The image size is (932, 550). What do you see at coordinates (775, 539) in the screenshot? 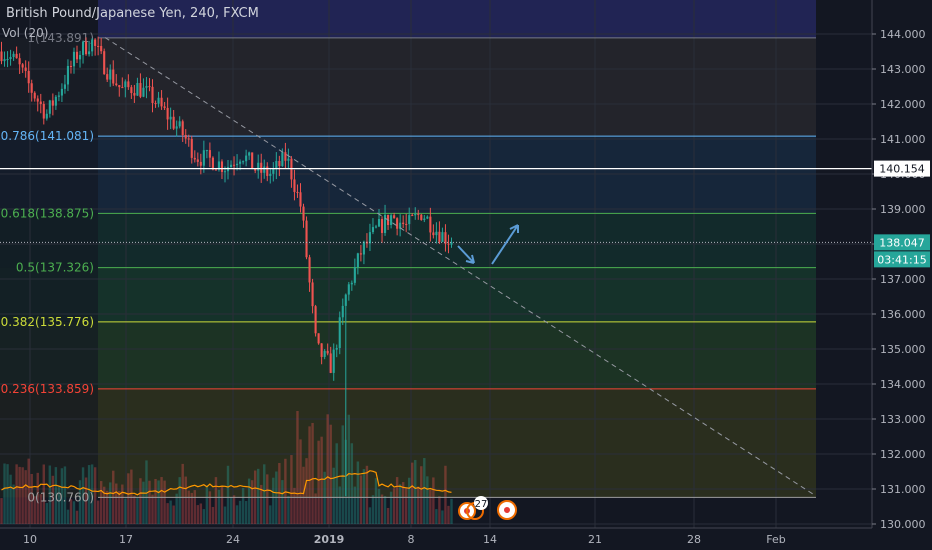
I see `time-tick-label: Feb` at bounding box center [775, 539].